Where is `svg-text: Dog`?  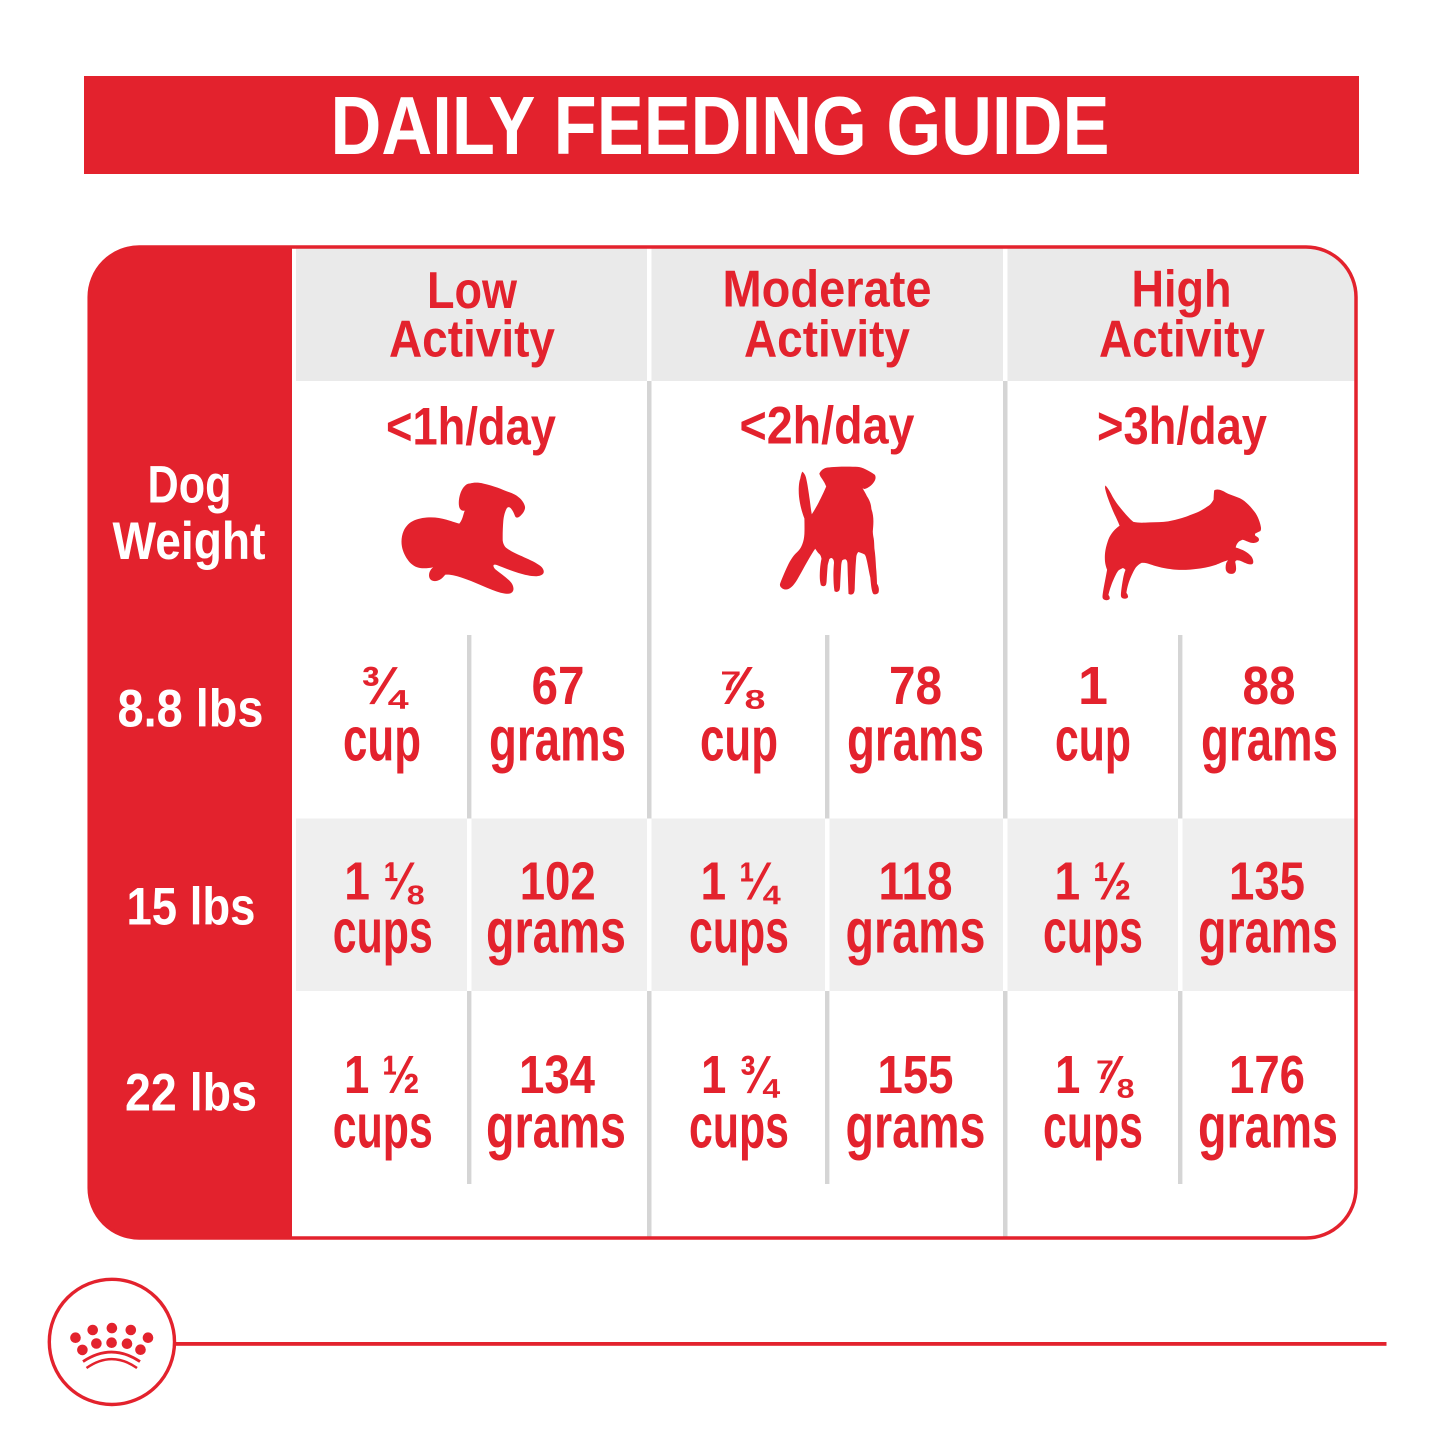 svg-text: Dog is located at coordinates (190, 484).